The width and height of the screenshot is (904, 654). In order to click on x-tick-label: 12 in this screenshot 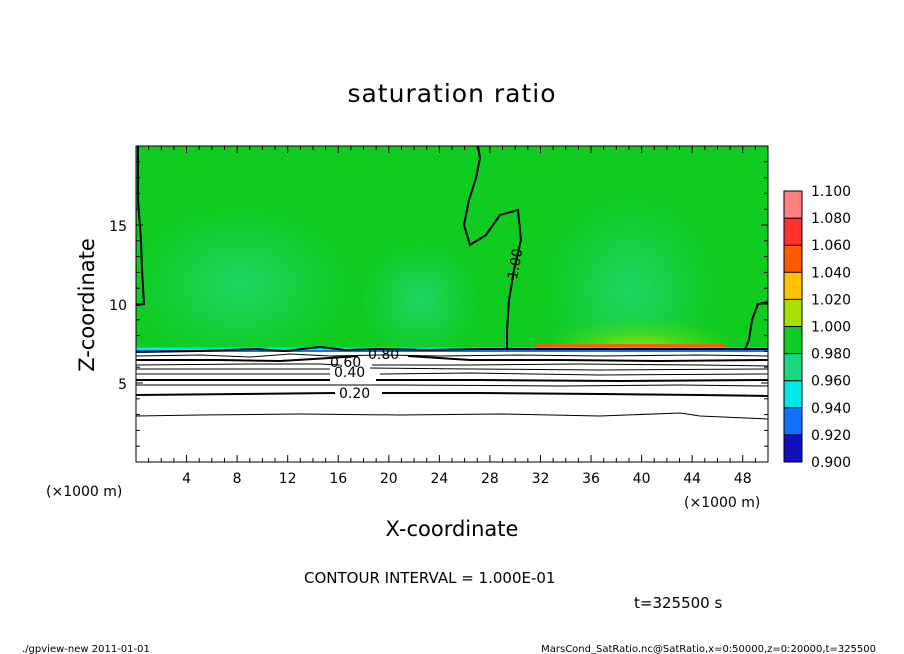, I will do `click(288, 479)`.